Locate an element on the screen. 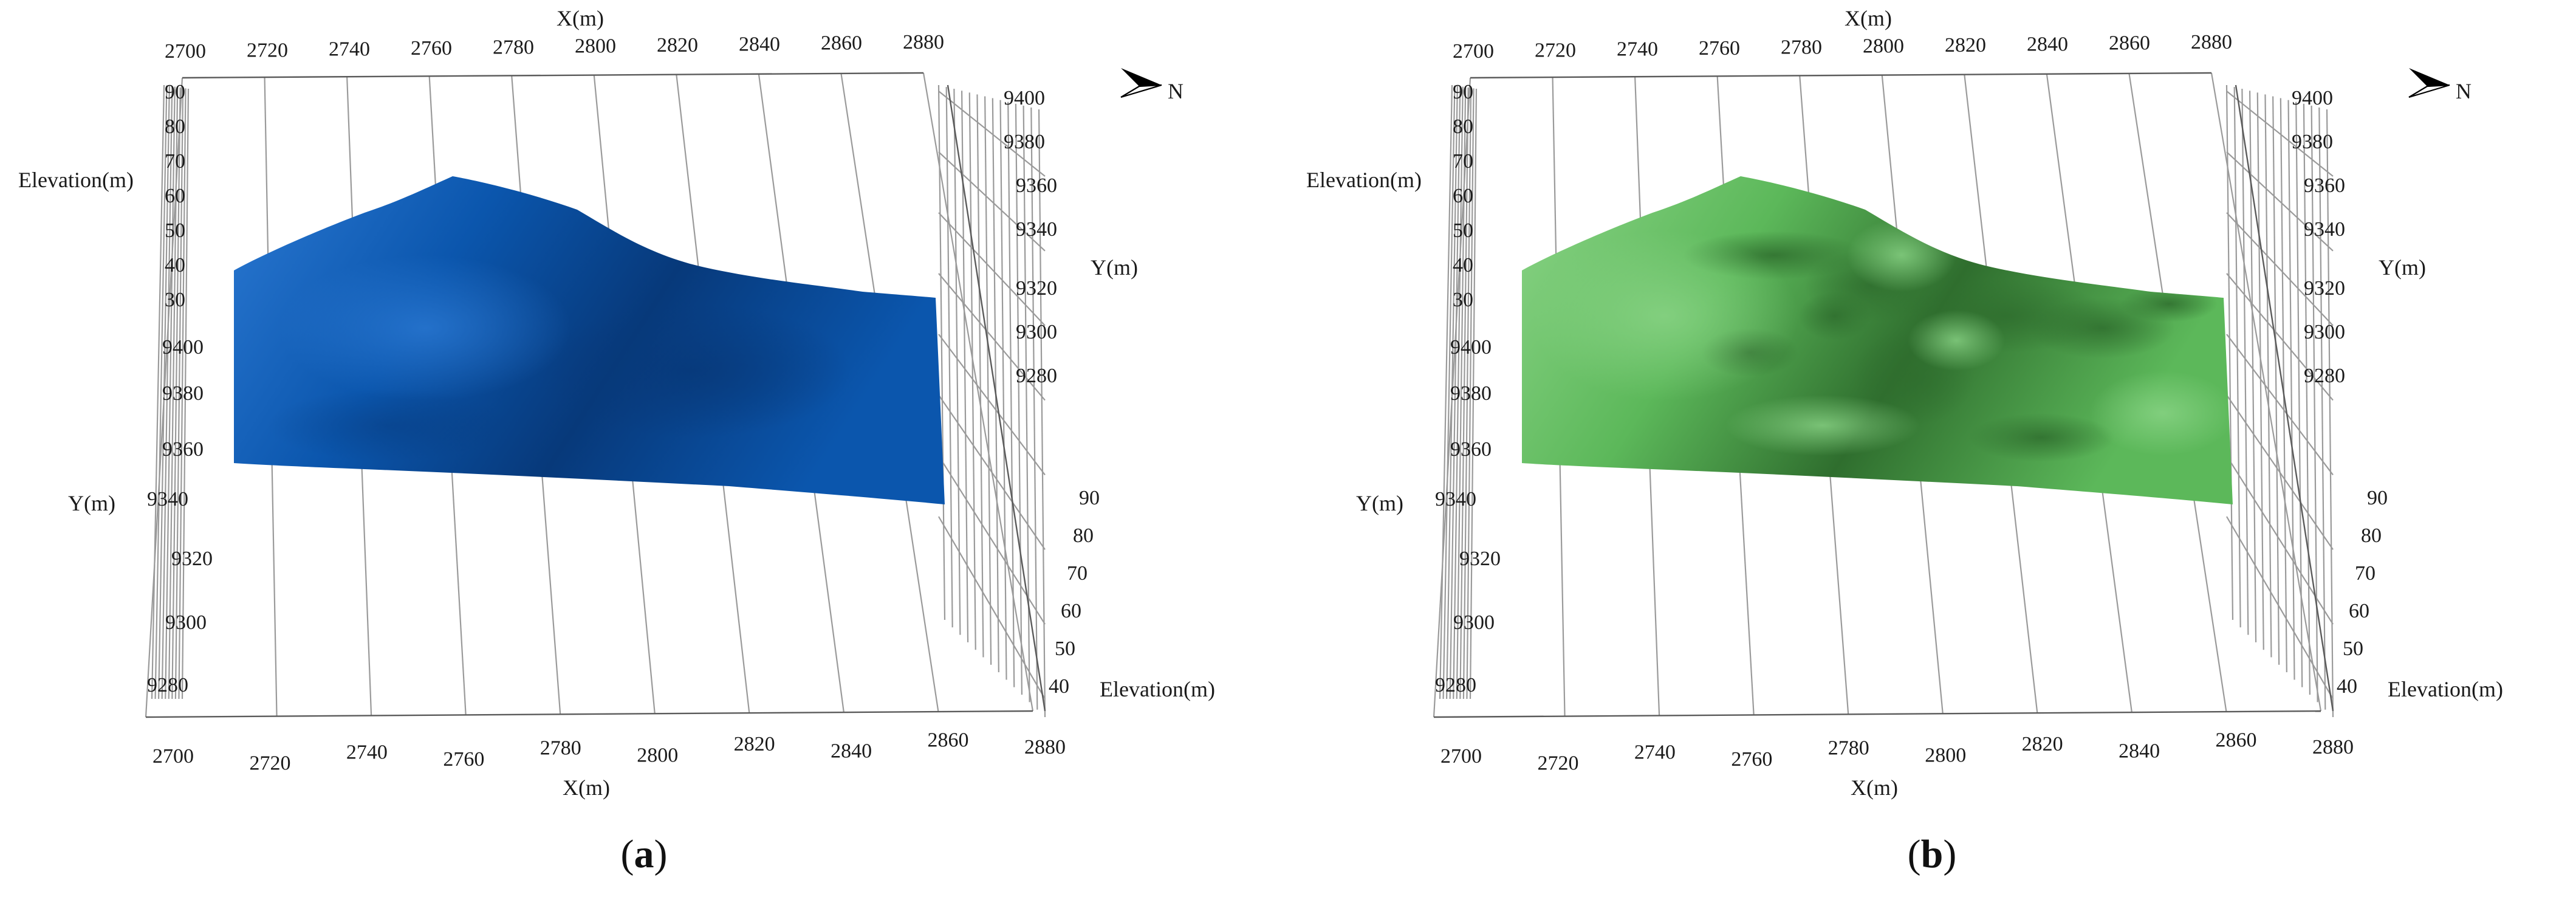  x-tick-top: 2840 is located at coordinates (2047, 44).